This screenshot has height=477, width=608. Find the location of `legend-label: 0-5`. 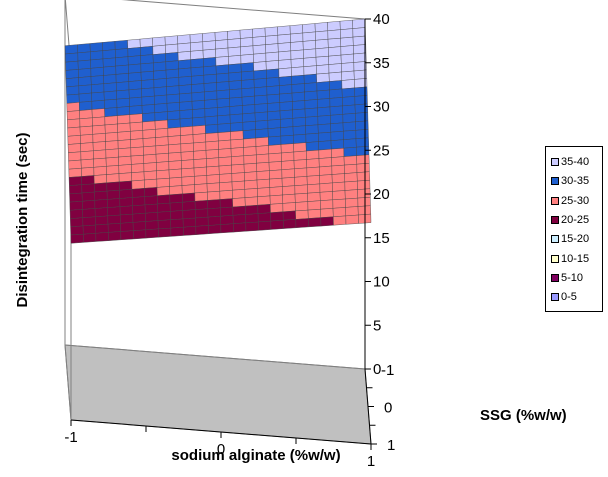

legend-label: 0-5 is located at coordinates (569, 297).